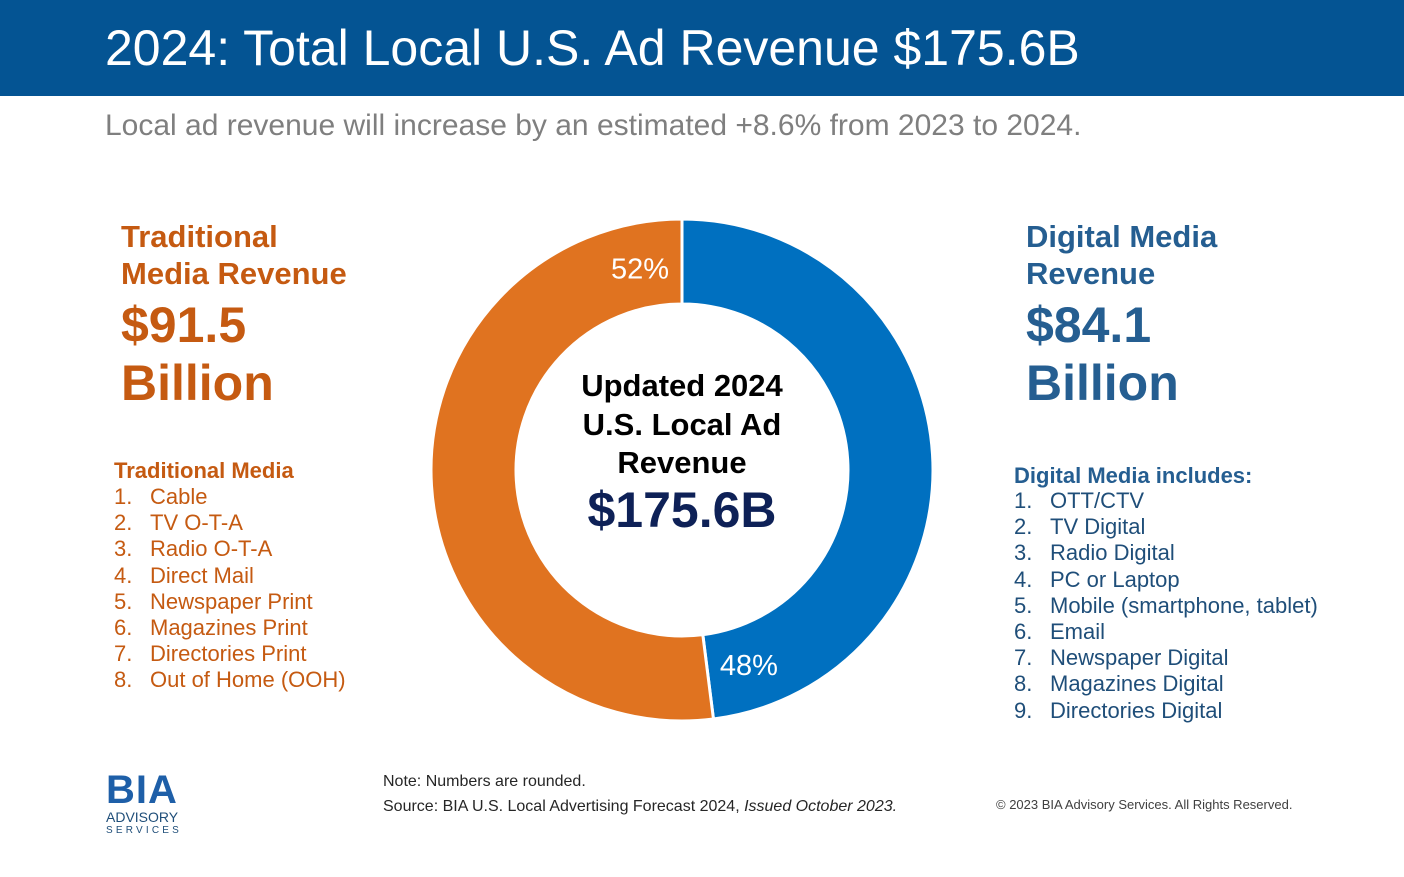  I want to click on digital-list-item-number: 4., so click(1023, 579).